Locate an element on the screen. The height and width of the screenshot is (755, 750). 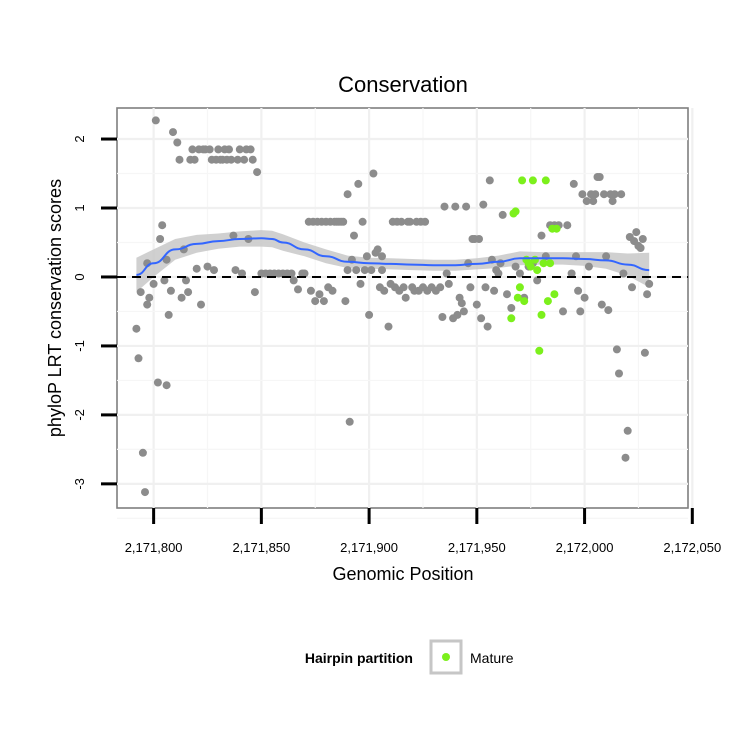
y-axis-label: phyloP LRT conservation scores is located at coordinates (55, 308).